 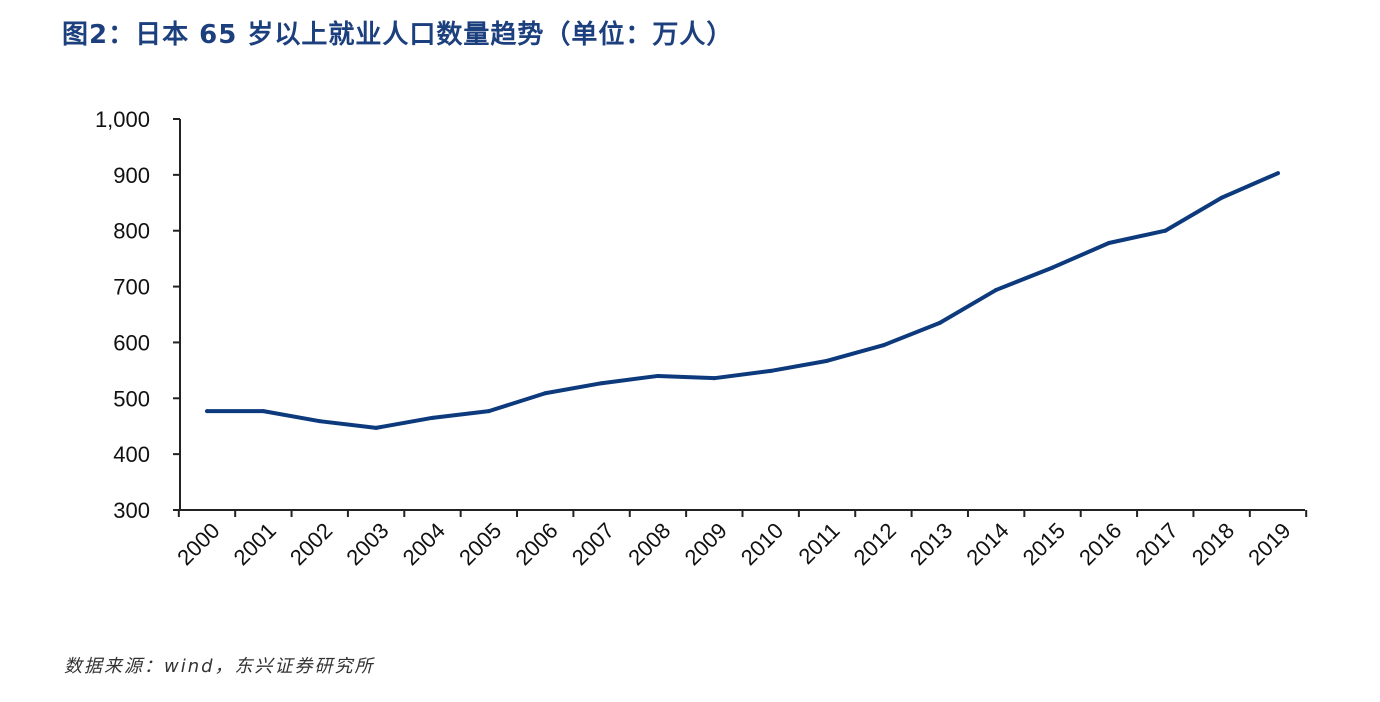 I want to click on x-tick-label: 2002, so click(x=311, y=544).